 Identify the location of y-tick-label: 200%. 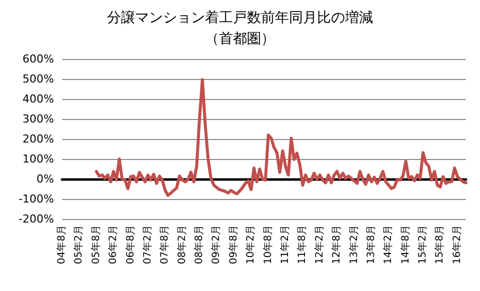
(38, 139).